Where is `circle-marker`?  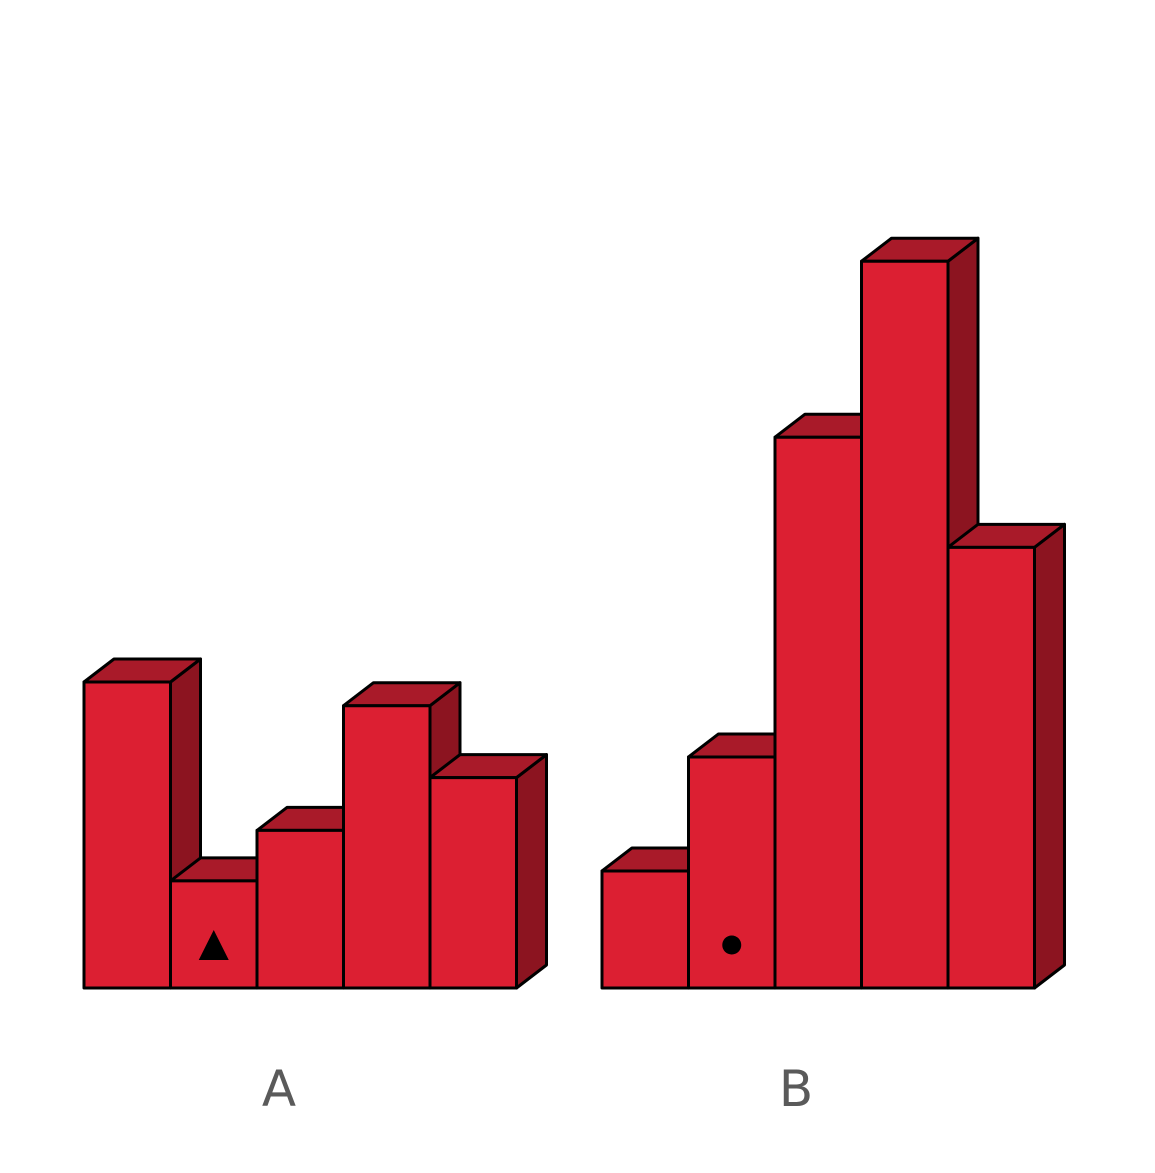
circle-marker is located at coordinates (731, 945).